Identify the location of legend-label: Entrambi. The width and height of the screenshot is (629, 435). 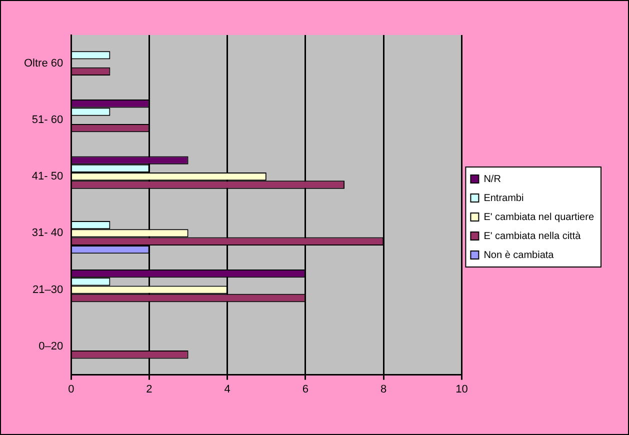
(504, 198).